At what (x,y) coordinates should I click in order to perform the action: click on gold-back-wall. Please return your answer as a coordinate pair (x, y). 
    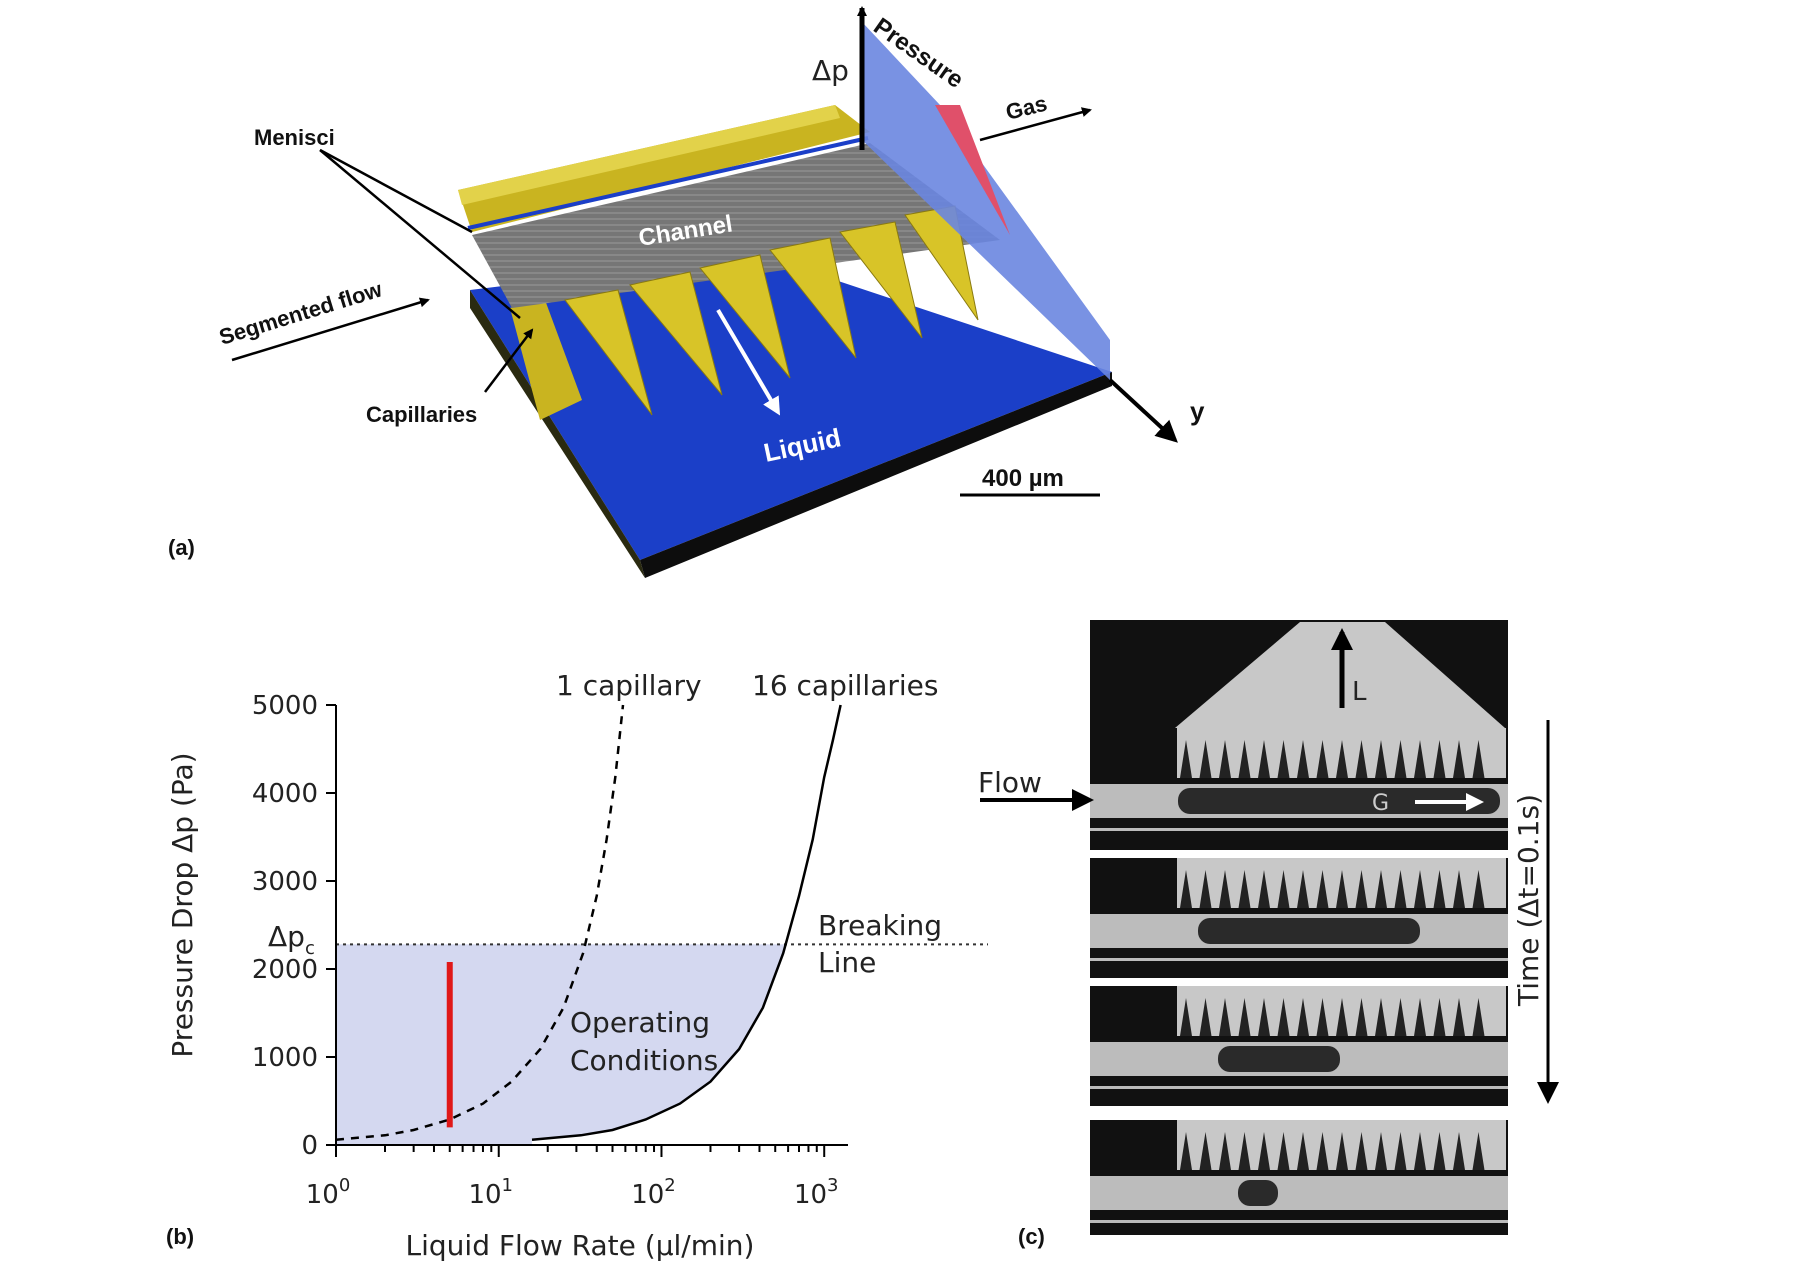
    Looking at the image, I should click on (664, 168).